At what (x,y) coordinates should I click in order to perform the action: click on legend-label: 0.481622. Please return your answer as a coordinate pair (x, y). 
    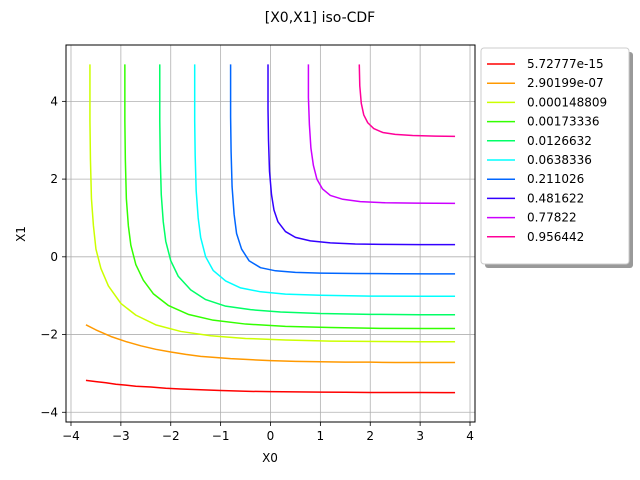
    Looking at the image, I should click on (555, 198).